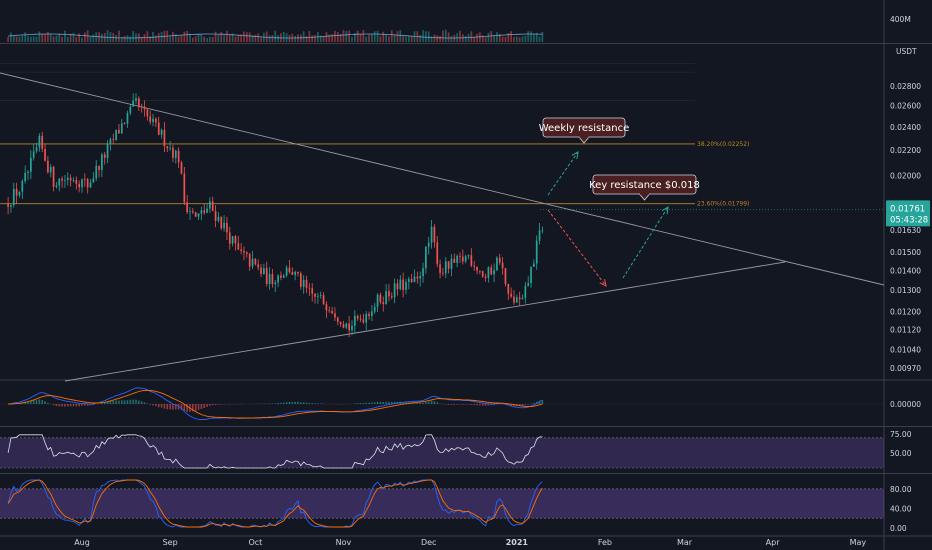  What do you see at coordinates (275, 503) in the screenshot?
I see `stoch-d-line` at bounding box center [275, 503].